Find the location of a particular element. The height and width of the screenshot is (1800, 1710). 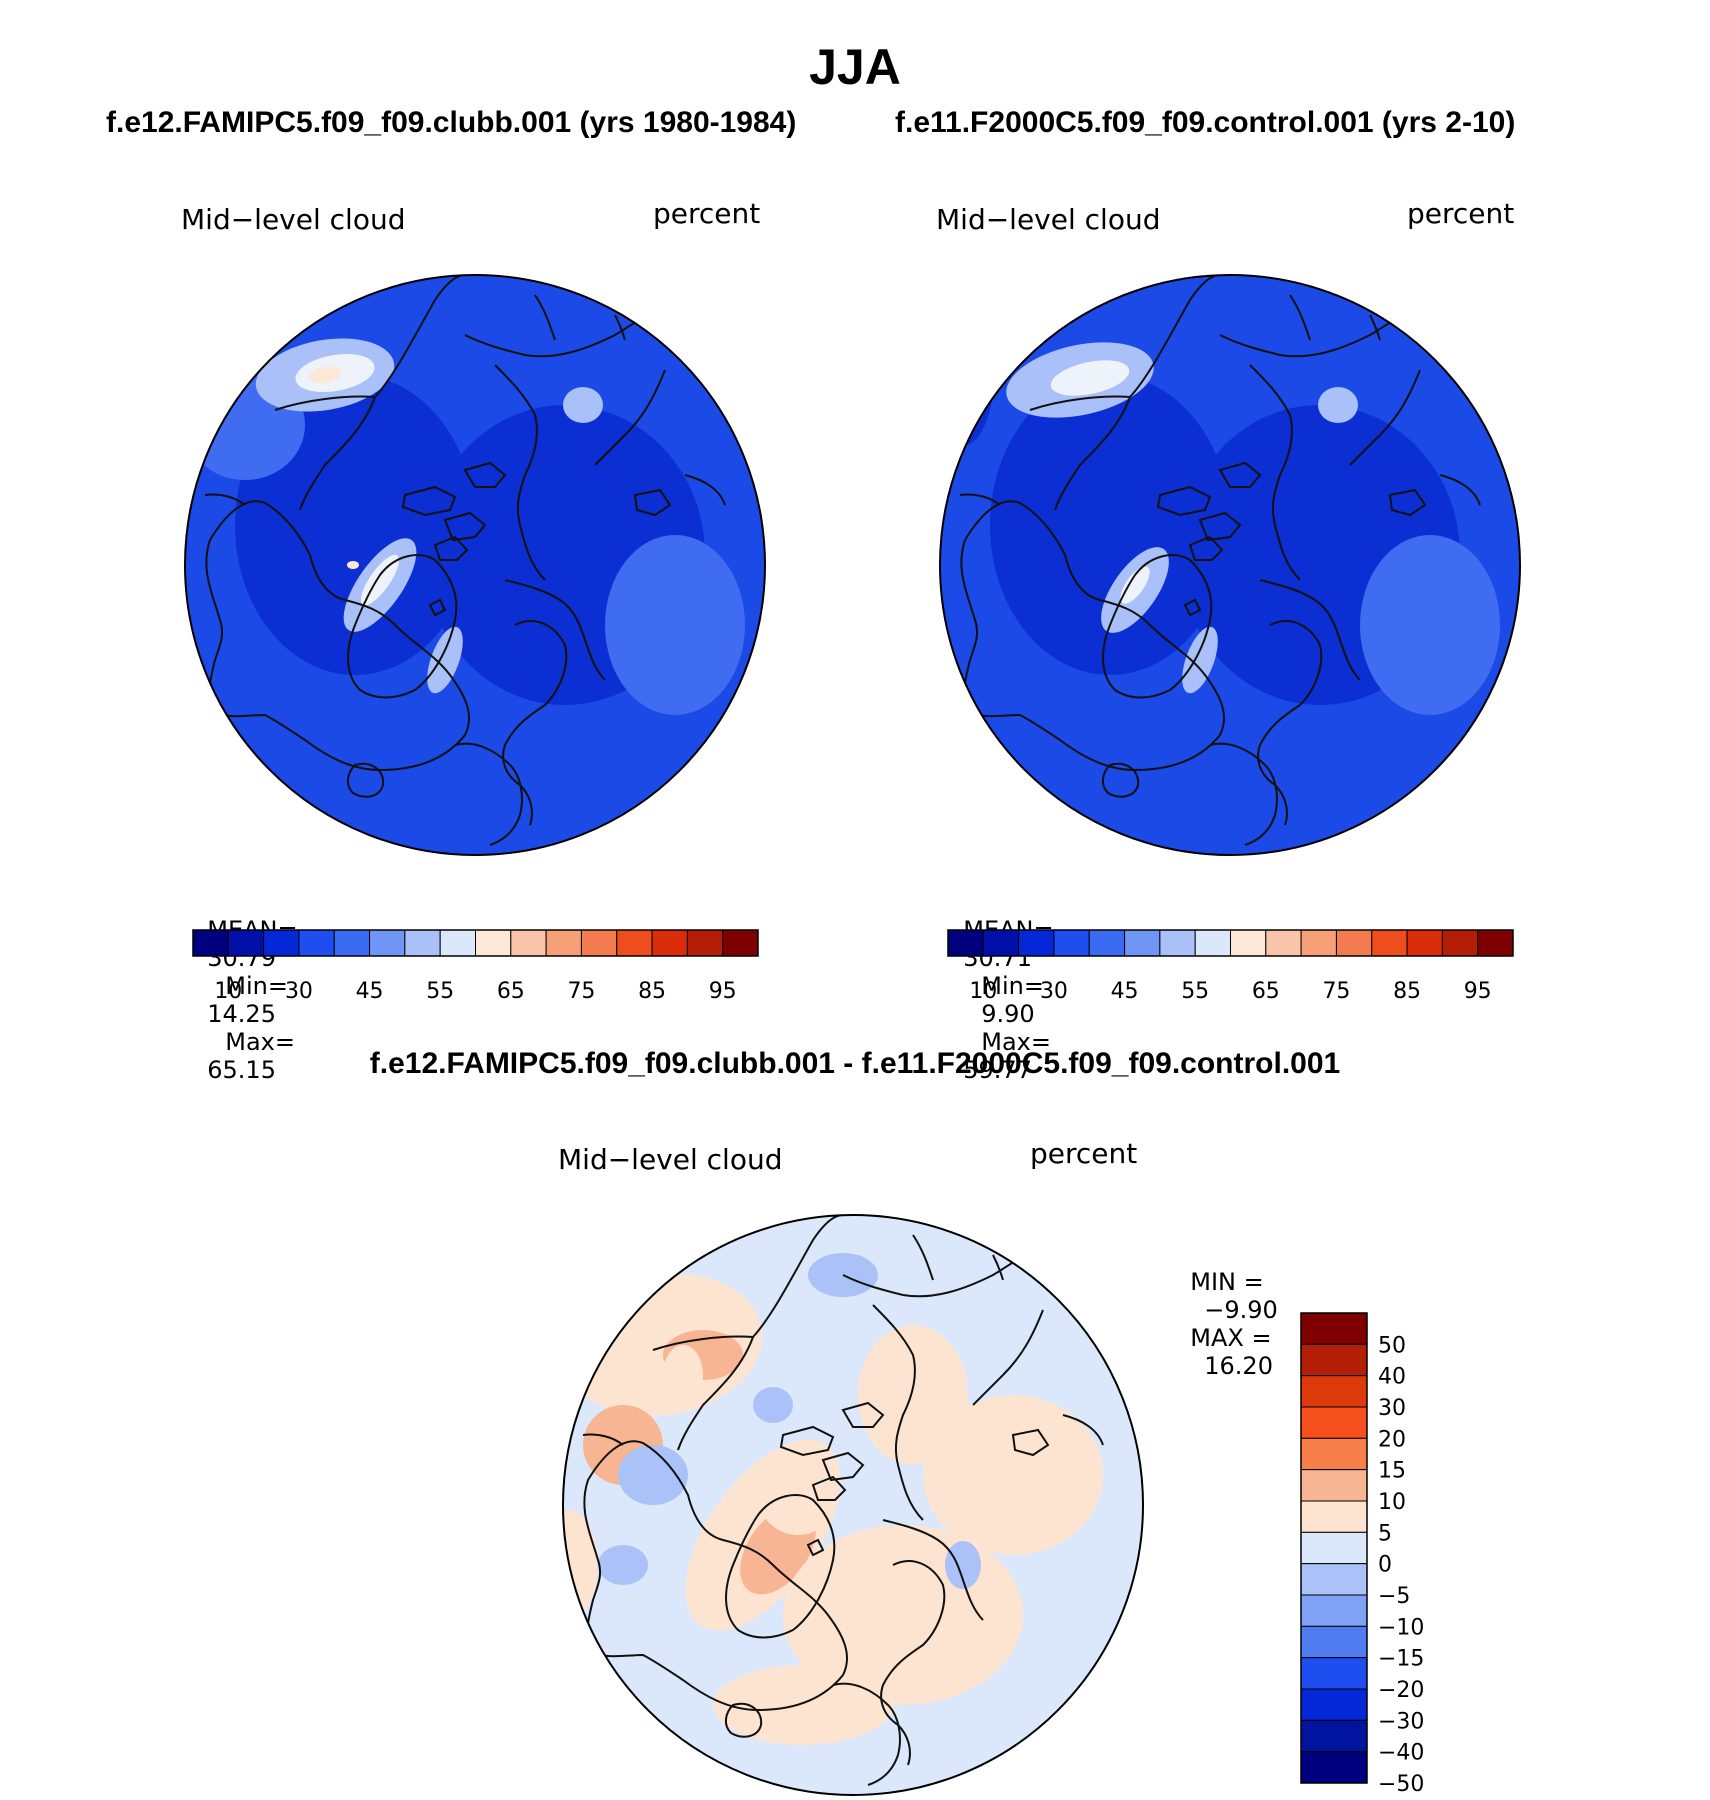

panel2-colorbar-tick-label: 65 is located at coordinates (1266, 991).